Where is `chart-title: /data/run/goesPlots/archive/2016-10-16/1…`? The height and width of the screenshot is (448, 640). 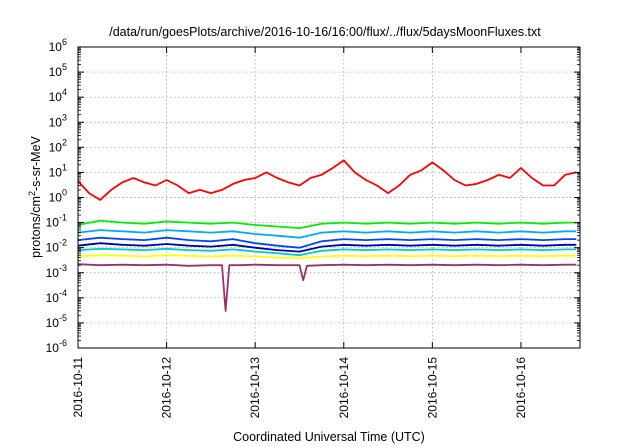 chart-title: /data/run/goesPlots/archive/2016-10-16/1… is located at coordinates (325, 32).